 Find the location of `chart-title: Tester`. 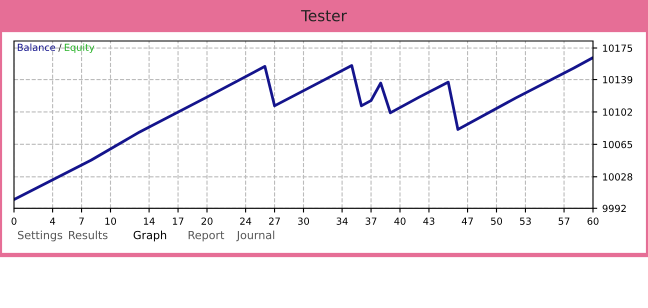

chart-title: Tester is located at coordinates (324, 16).